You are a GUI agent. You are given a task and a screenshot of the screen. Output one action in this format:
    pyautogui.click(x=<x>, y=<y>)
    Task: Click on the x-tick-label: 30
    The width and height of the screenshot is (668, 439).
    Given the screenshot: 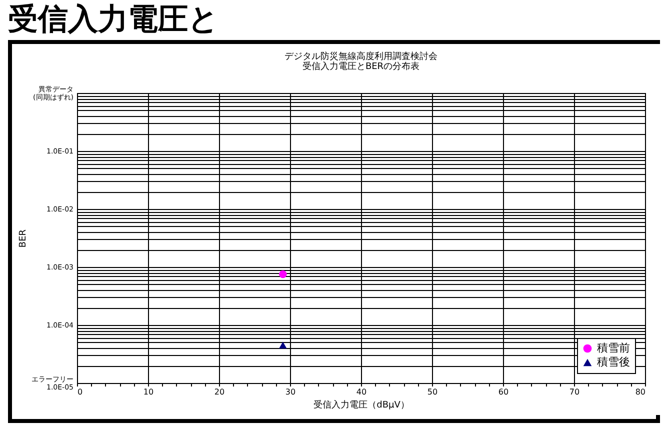 What is the action you would take?
    pyautogui.click(x=290, y=392)
    